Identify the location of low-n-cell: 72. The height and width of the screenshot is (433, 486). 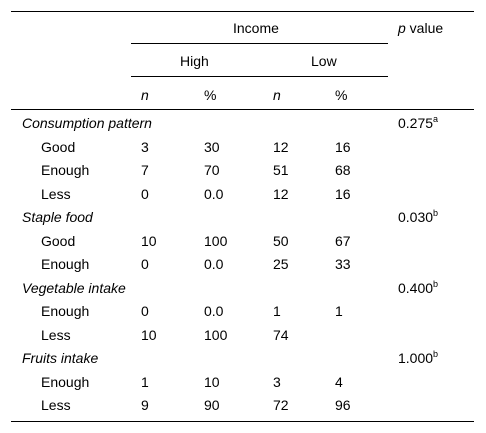
(281, 405).